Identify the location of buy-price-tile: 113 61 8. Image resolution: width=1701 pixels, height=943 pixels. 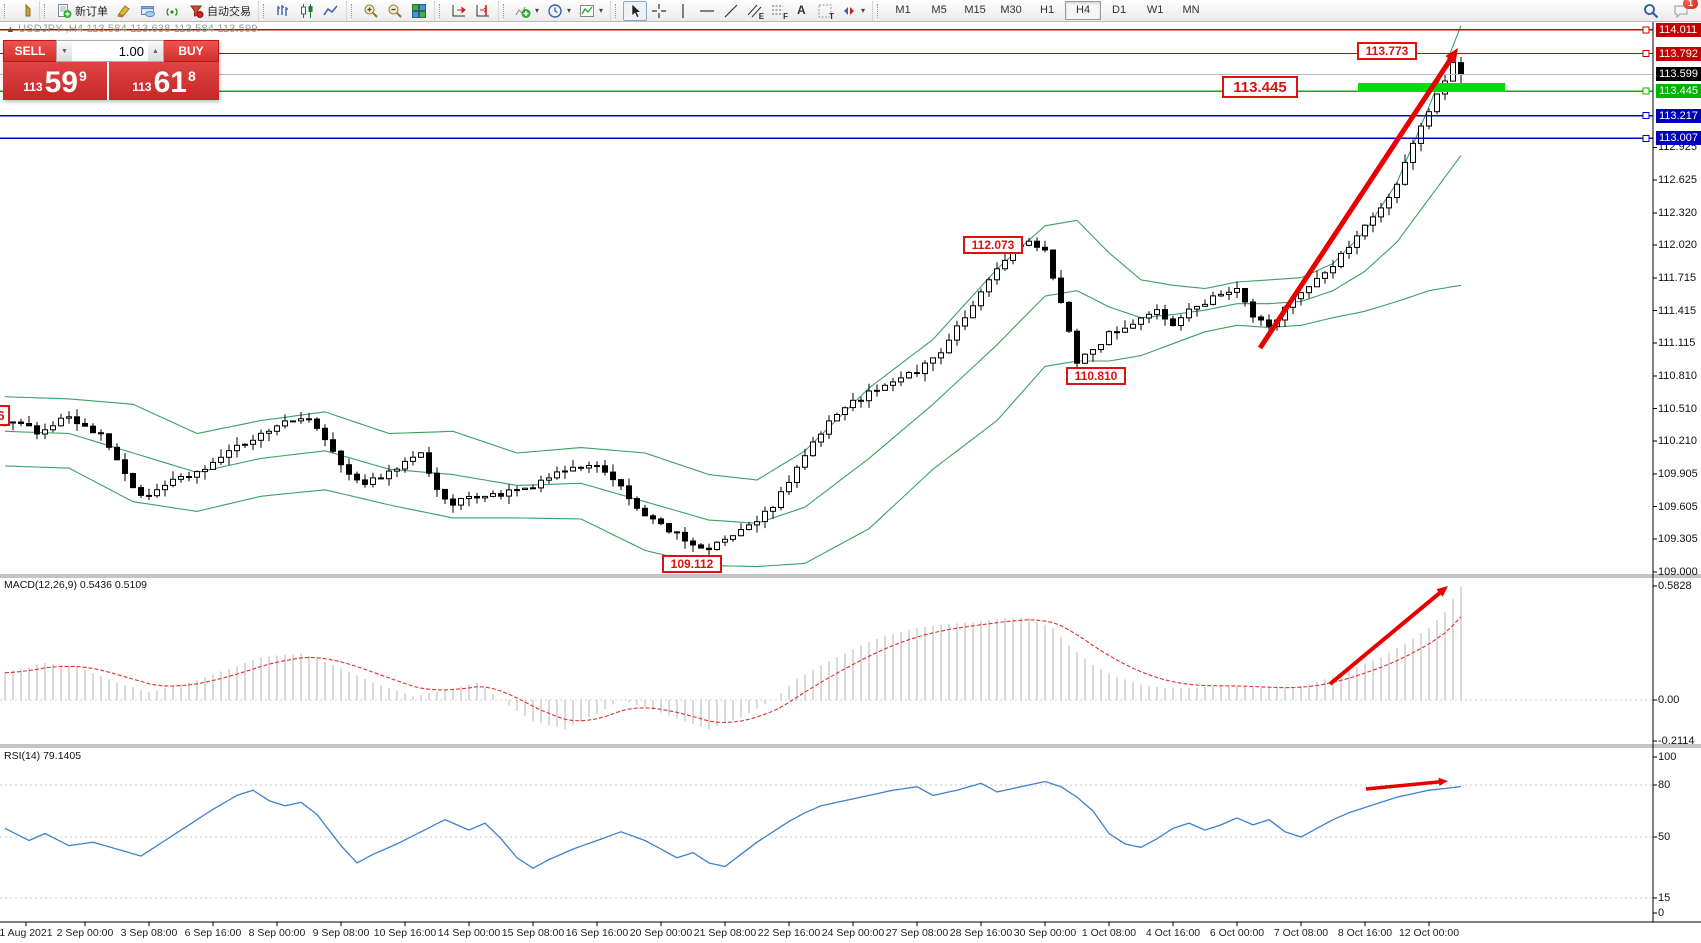
(164, 81).